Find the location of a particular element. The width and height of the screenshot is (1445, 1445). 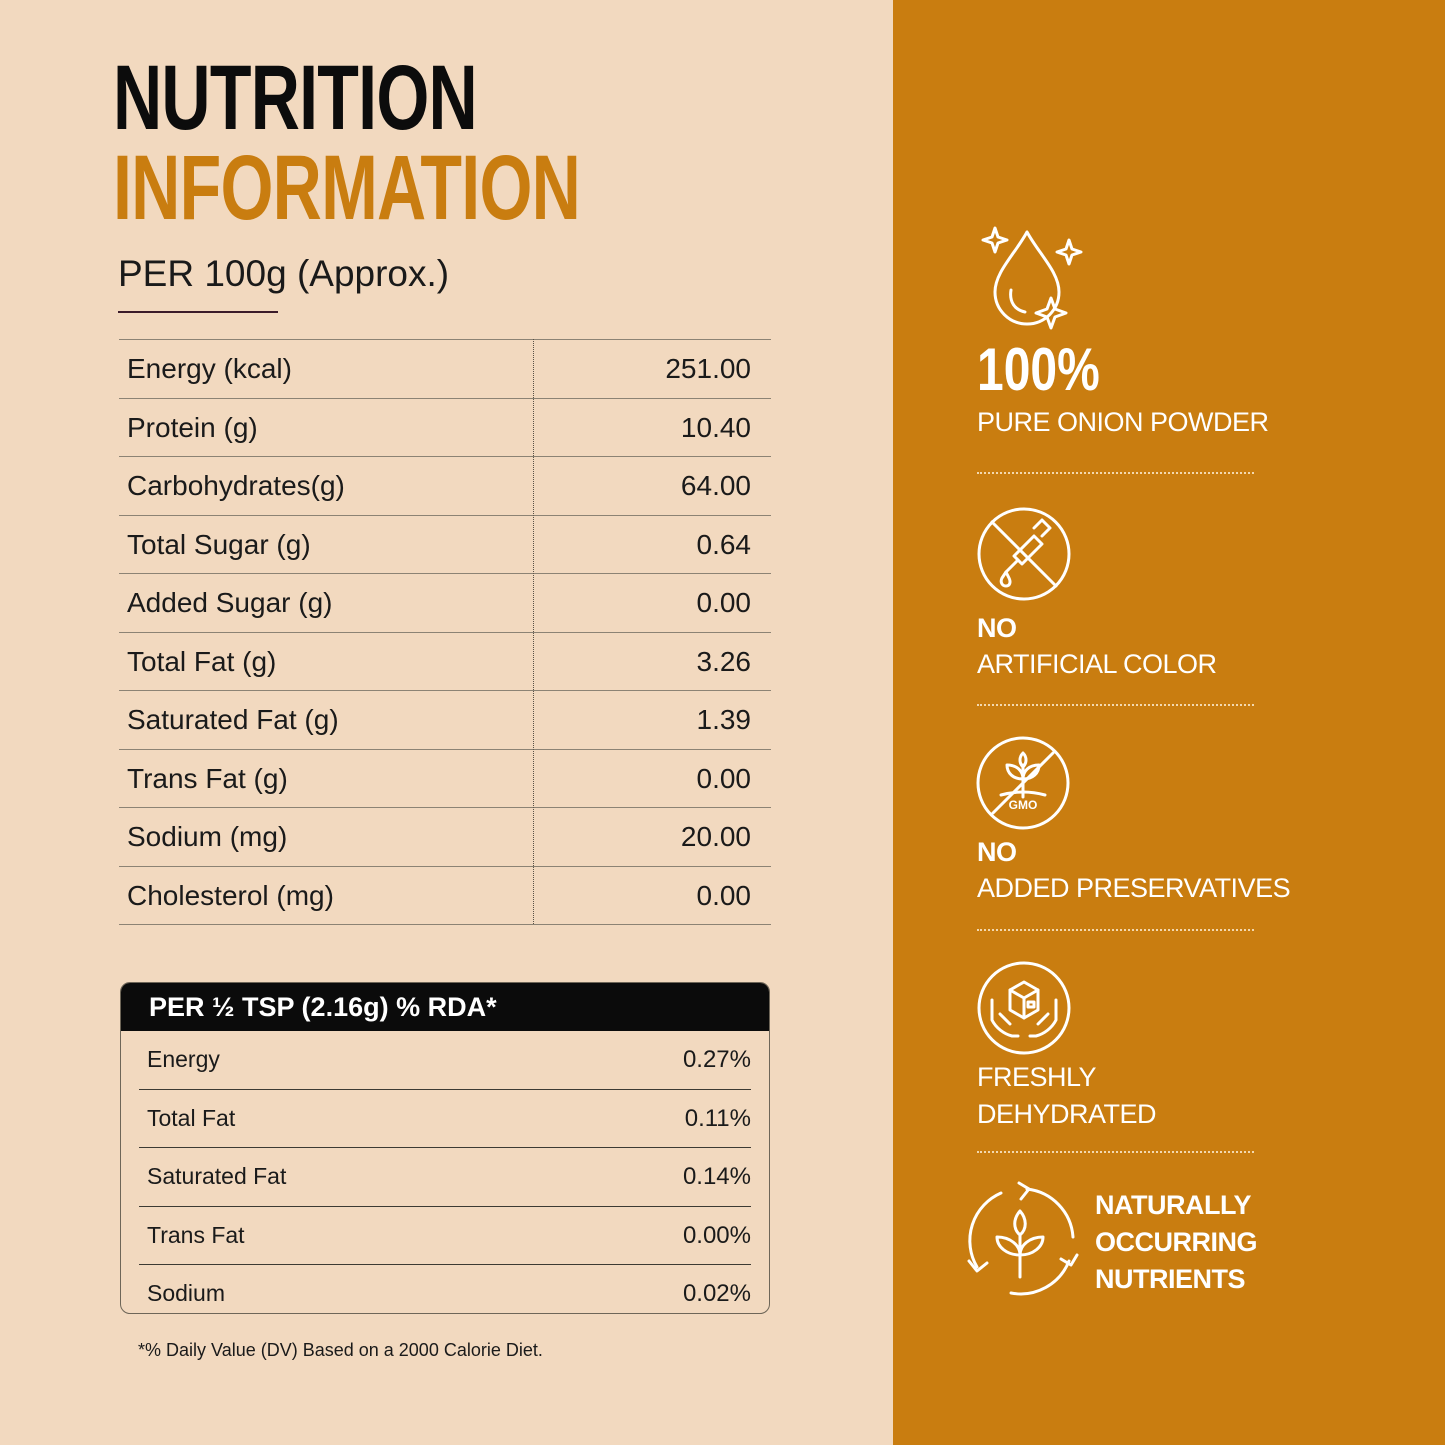

naturally-label: NATURALLY is located at coordinates (1173, 1205).